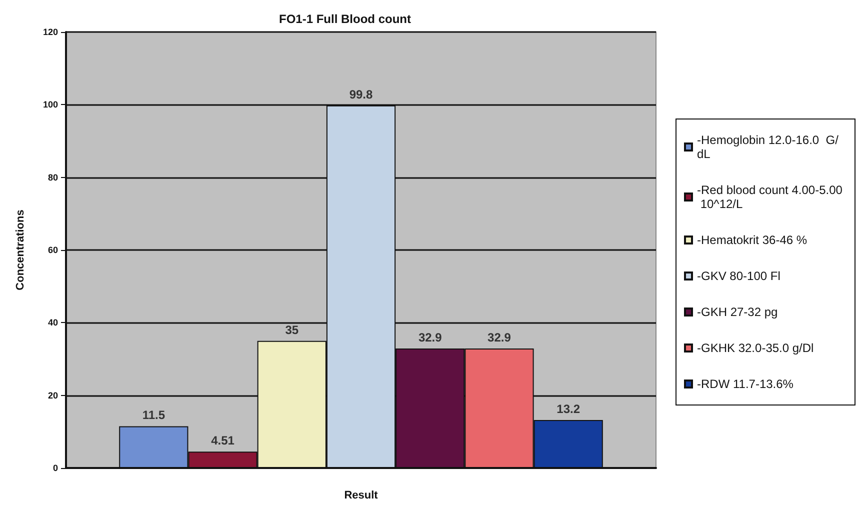 The width and height of the screenshot is (863, 524). What do you see at coordinates (345, 19) in the screenshot?
I see `chart-title: FO1-1 Full Blood count` at bounding box center [345, 19].